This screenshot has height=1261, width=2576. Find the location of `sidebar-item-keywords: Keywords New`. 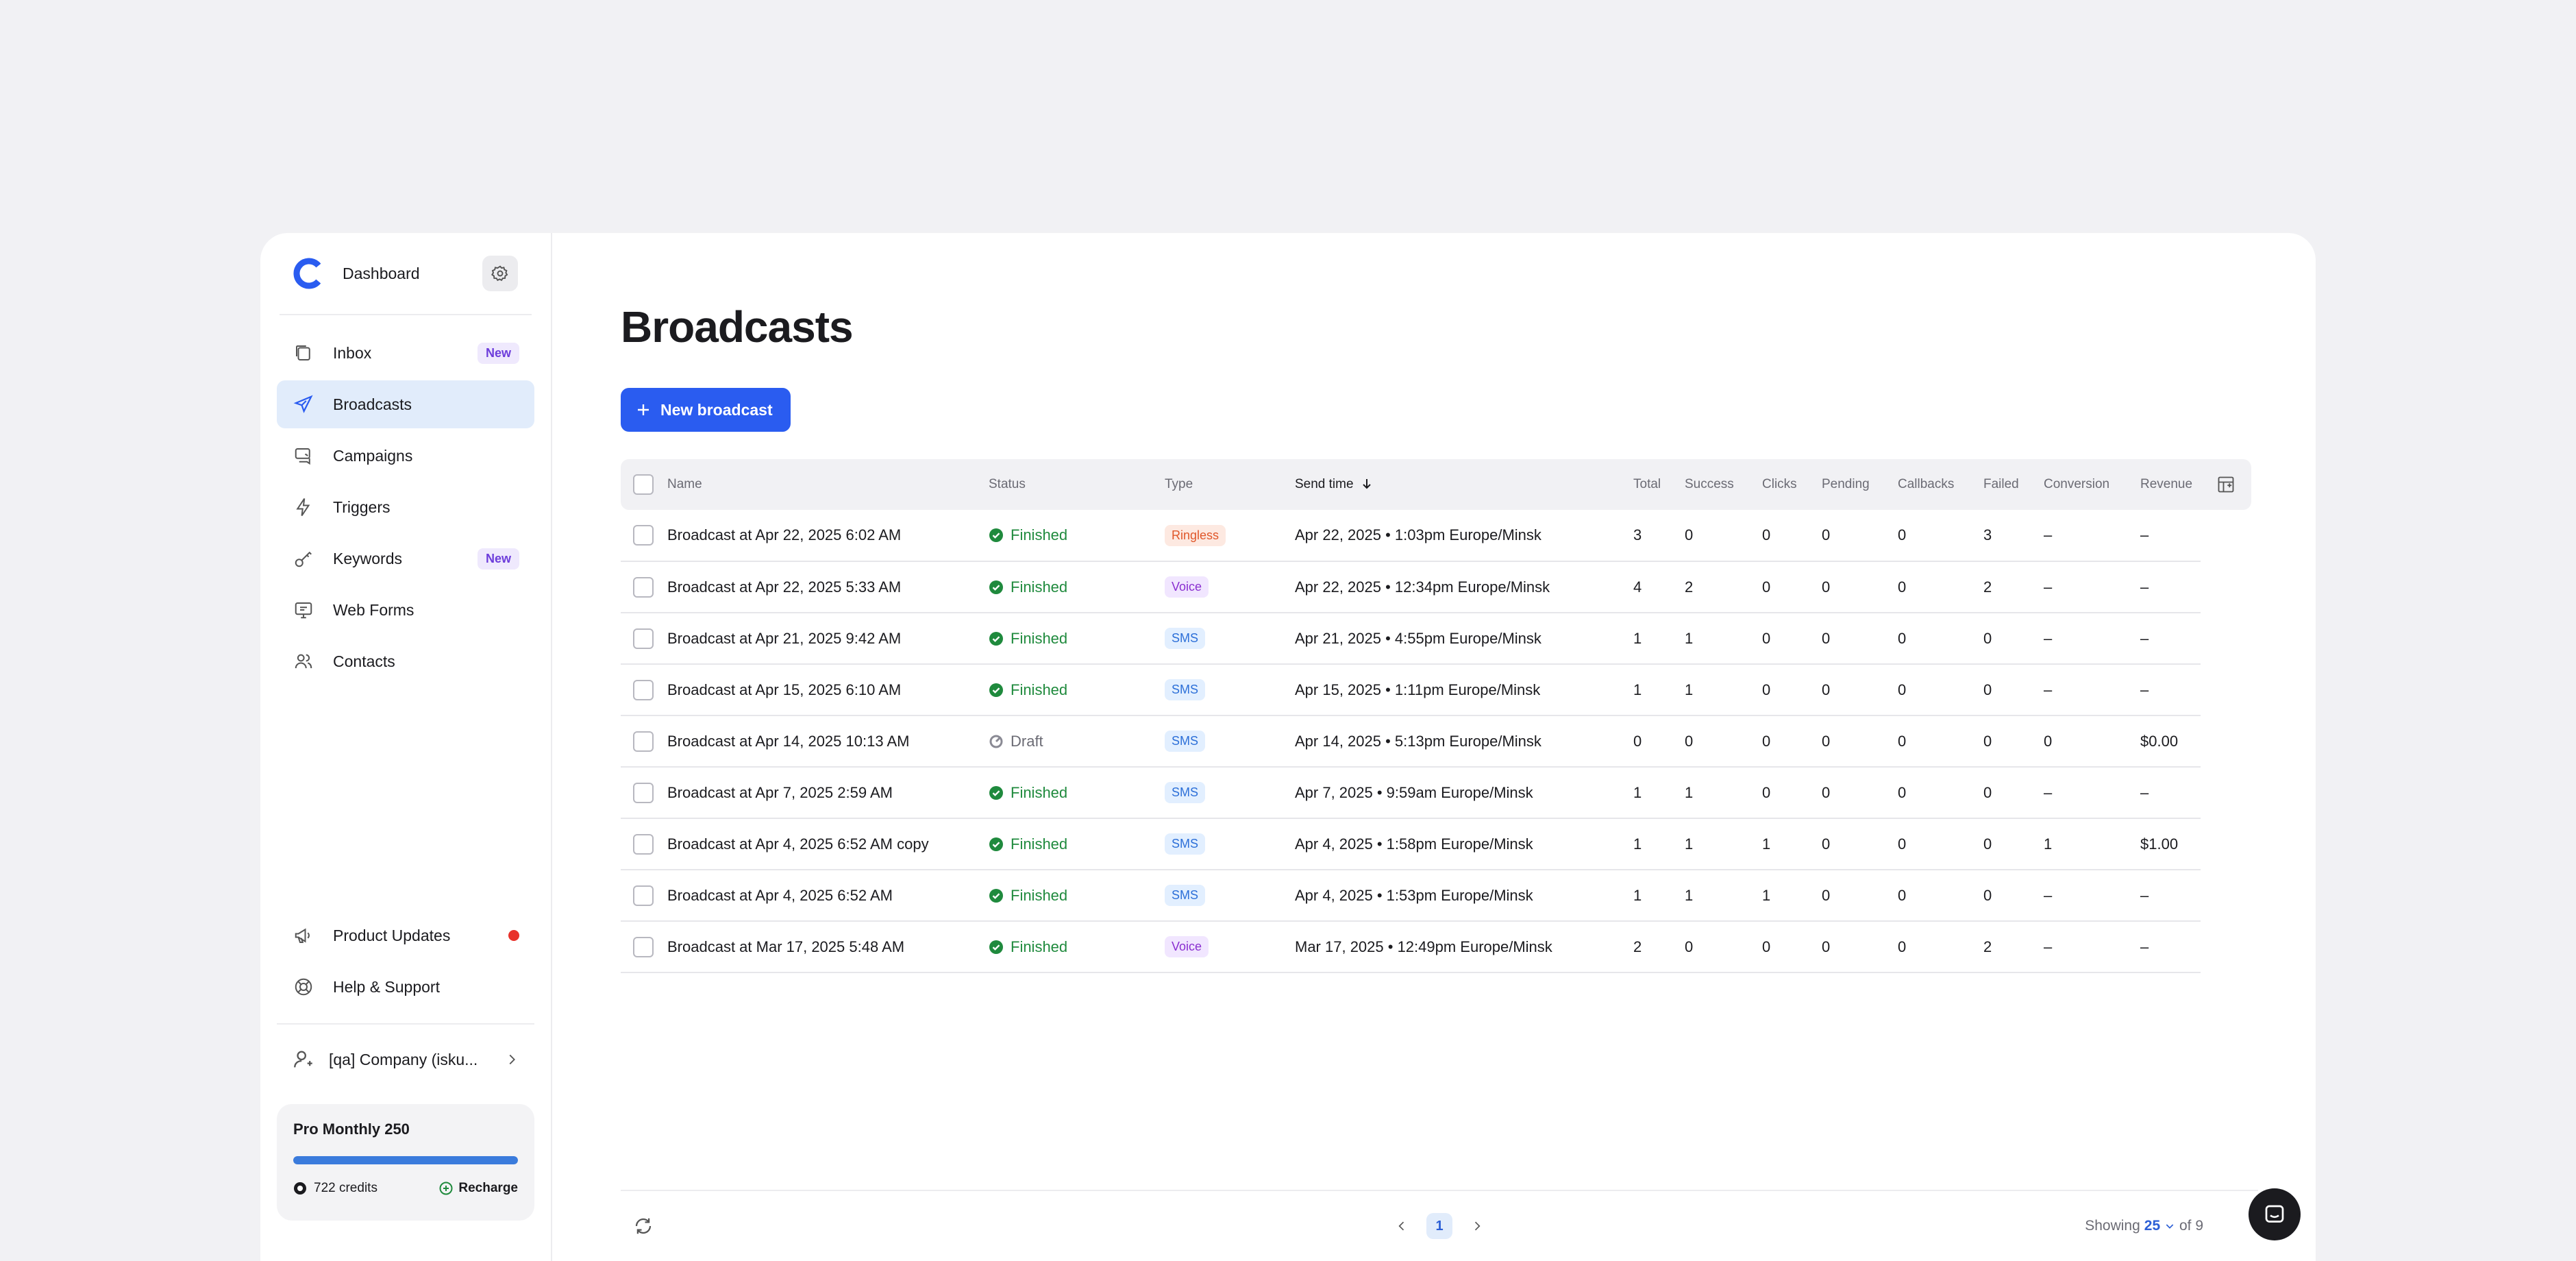

sidebar-item-keywords: Keywords New is located at coordinates (405, 559).